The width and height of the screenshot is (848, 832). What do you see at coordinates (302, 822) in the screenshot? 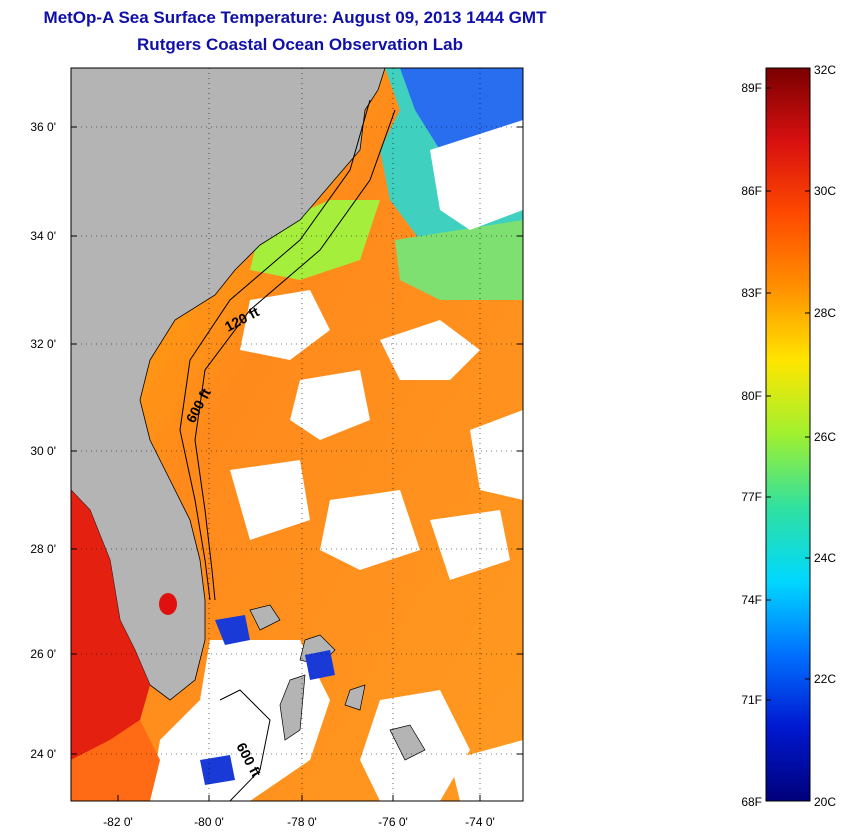
I see `lon-label: -78 0'` at bounding box center [302, 822].